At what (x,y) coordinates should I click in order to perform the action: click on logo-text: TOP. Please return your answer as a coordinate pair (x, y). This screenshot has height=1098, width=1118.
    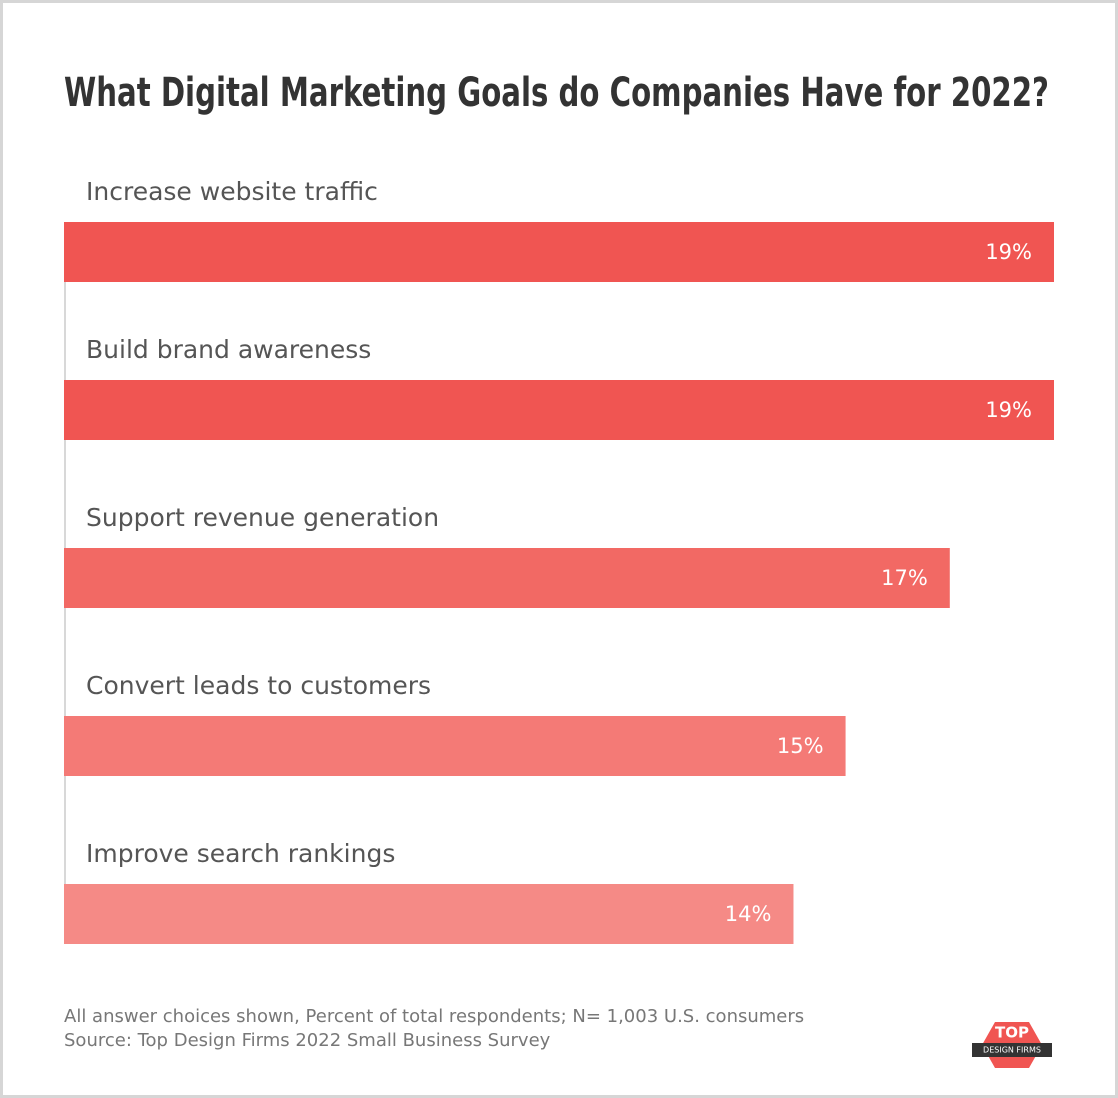
    Looking at the image, I should click on (1012, 1033).